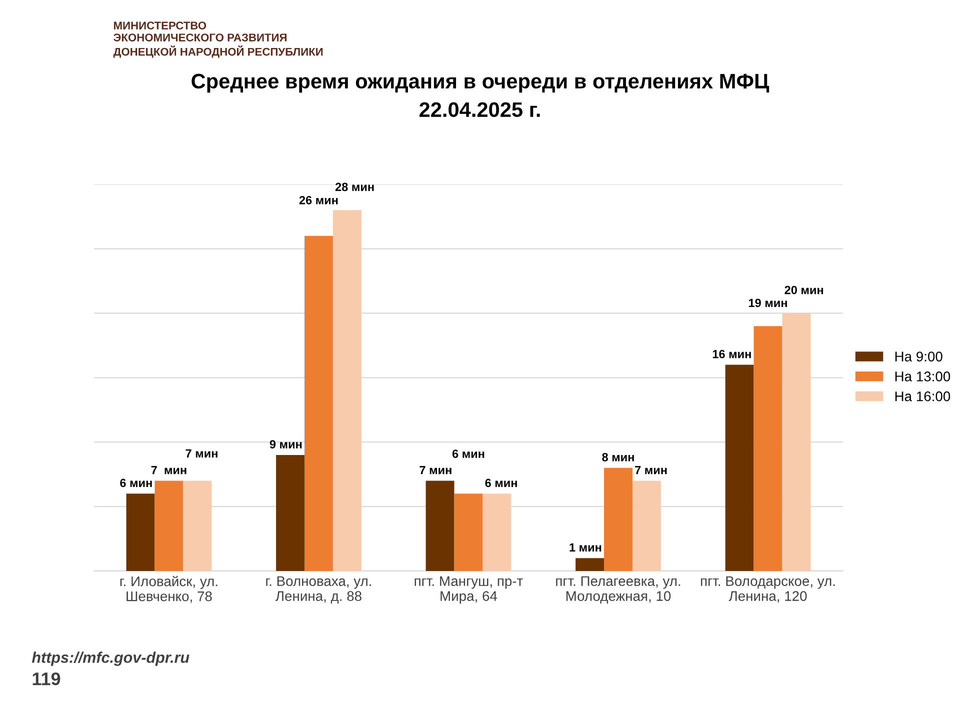  What do you see at coordinates (731, 354) in the screenshot?
I see `data-label: 16 мин` at bounding box center [731, 354].